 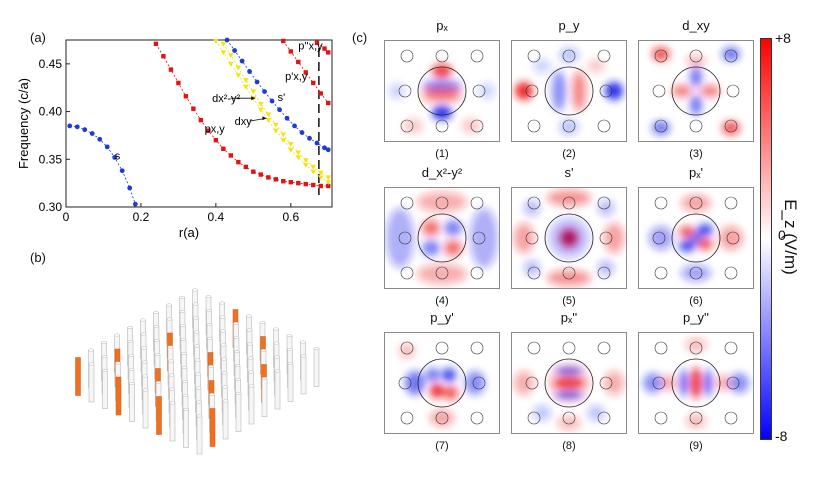 What do you see at coordinates (244, 122) in the screenshot?
I see `band-annotation: dxy` at bounding box center [244, 122].